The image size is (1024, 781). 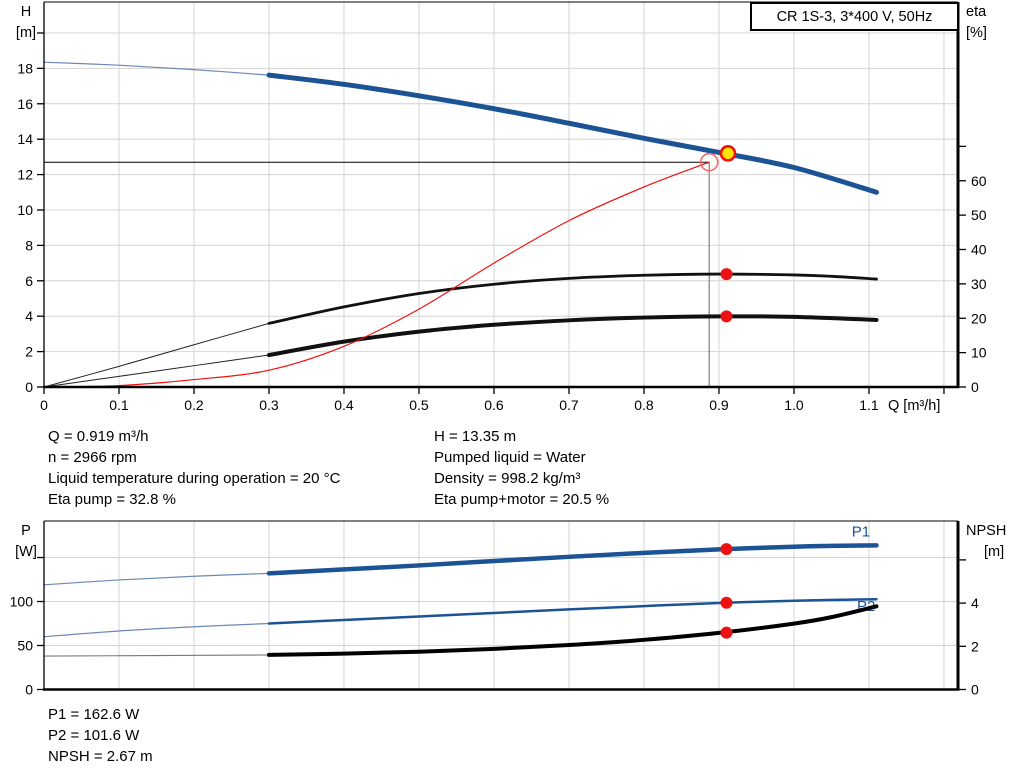 What do you see at coordinates (975, 603) in the screenshot?
I see `right-tick-label: 4` at bounding box center [975, 603].